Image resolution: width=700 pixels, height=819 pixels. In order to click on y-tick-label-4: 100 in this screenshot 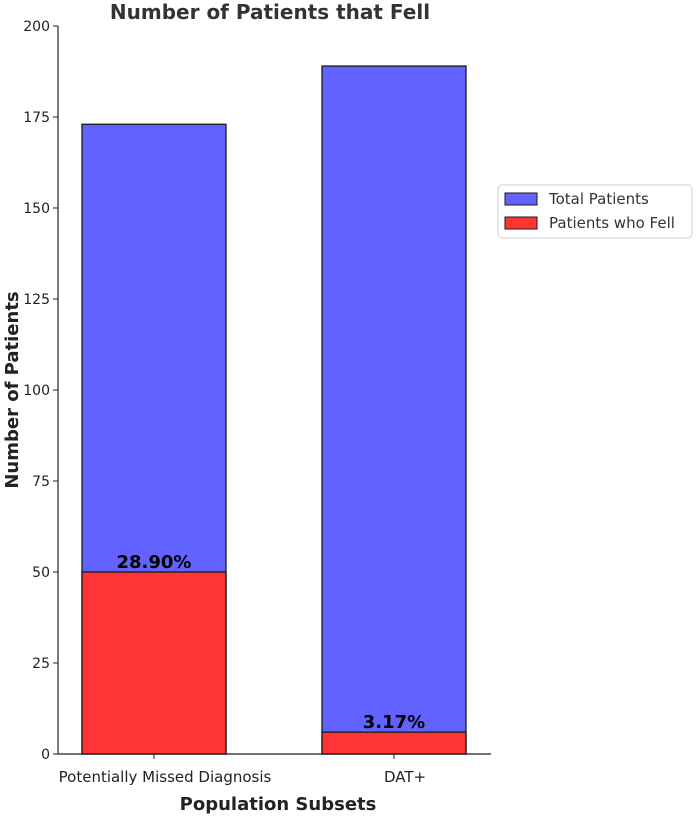, I will do `click(36, 391)`.